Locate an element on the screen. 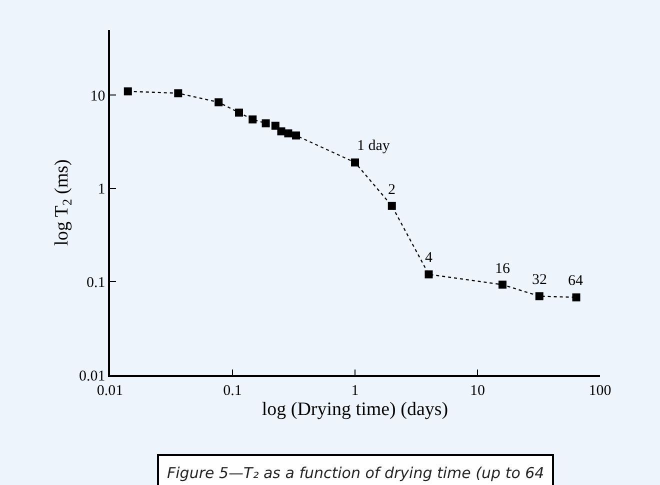 The height and width of the screenshot is (485, 660). annotation: 16 is located at coordinates (502, 269).